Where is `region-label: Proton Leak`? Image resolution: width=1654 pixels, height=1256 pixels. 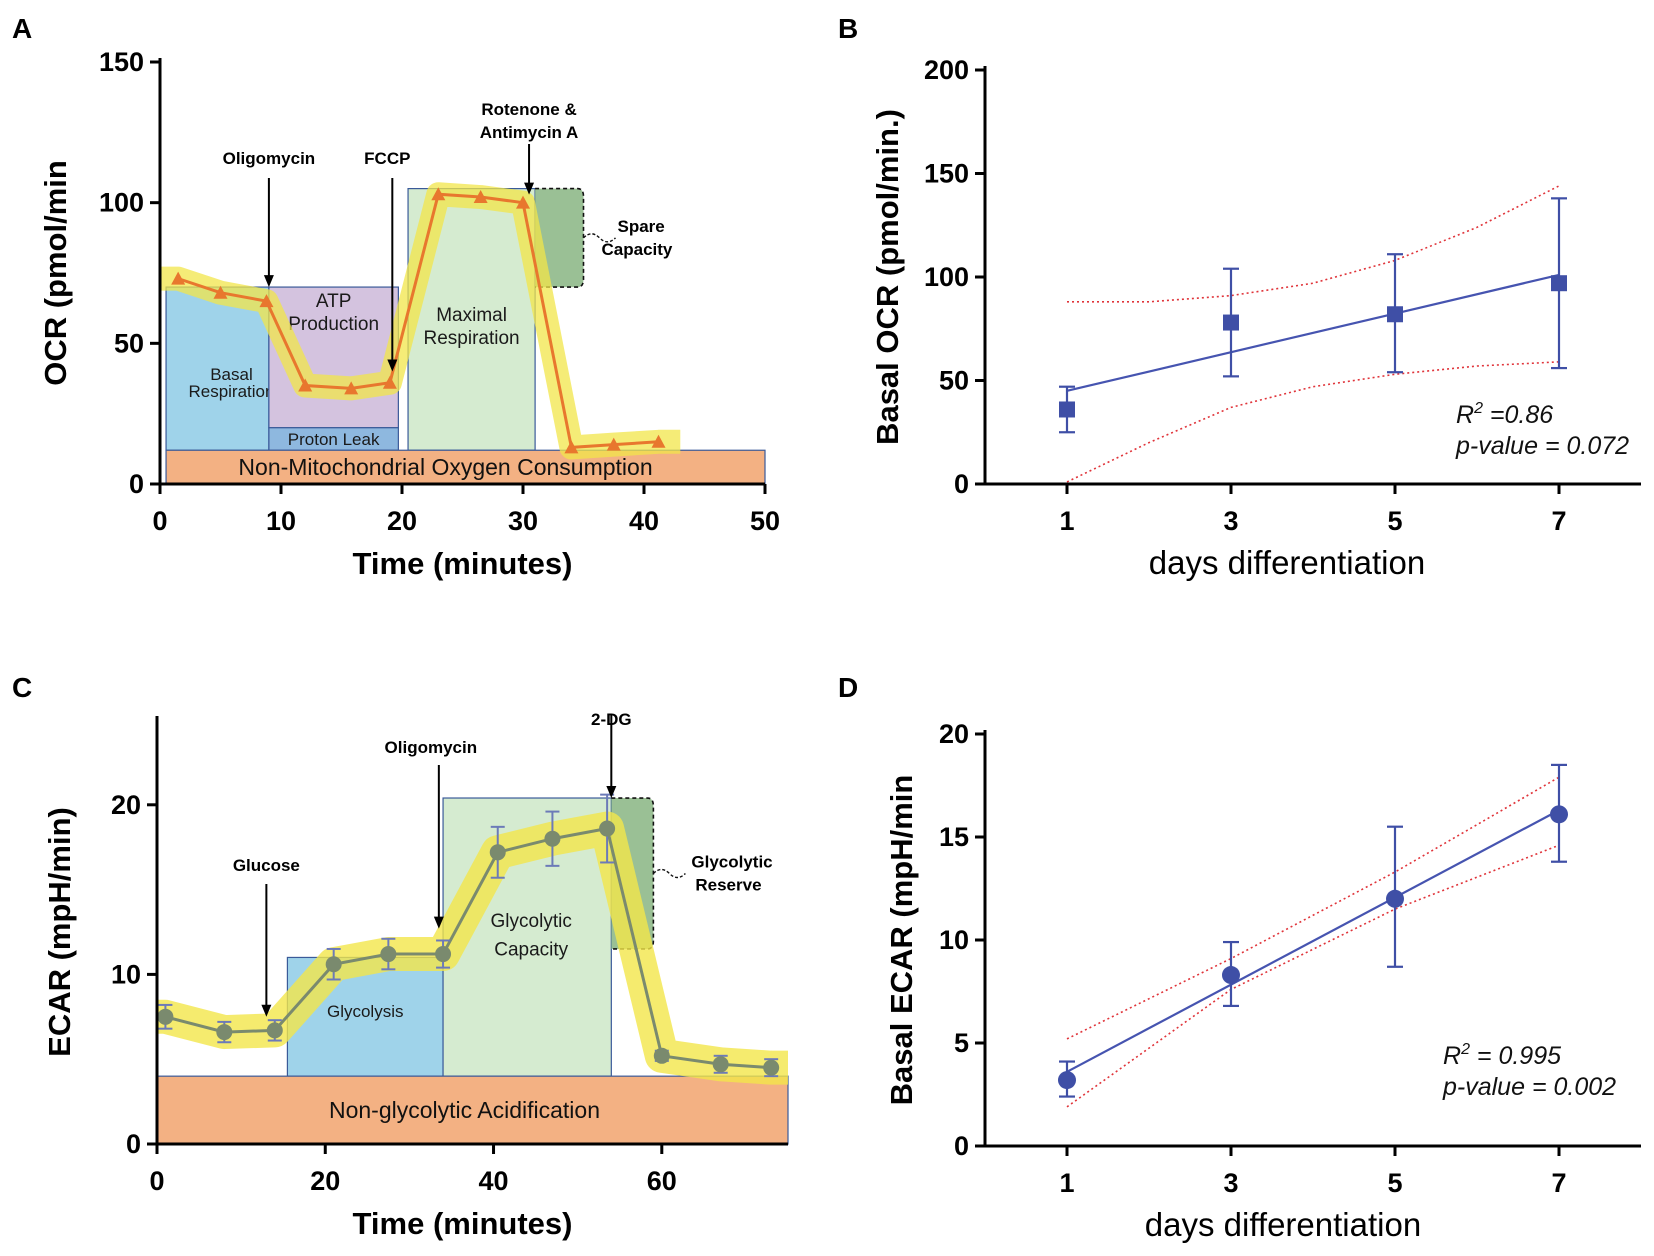
region-label: Proton Leak is located at coordinates (334, 439).